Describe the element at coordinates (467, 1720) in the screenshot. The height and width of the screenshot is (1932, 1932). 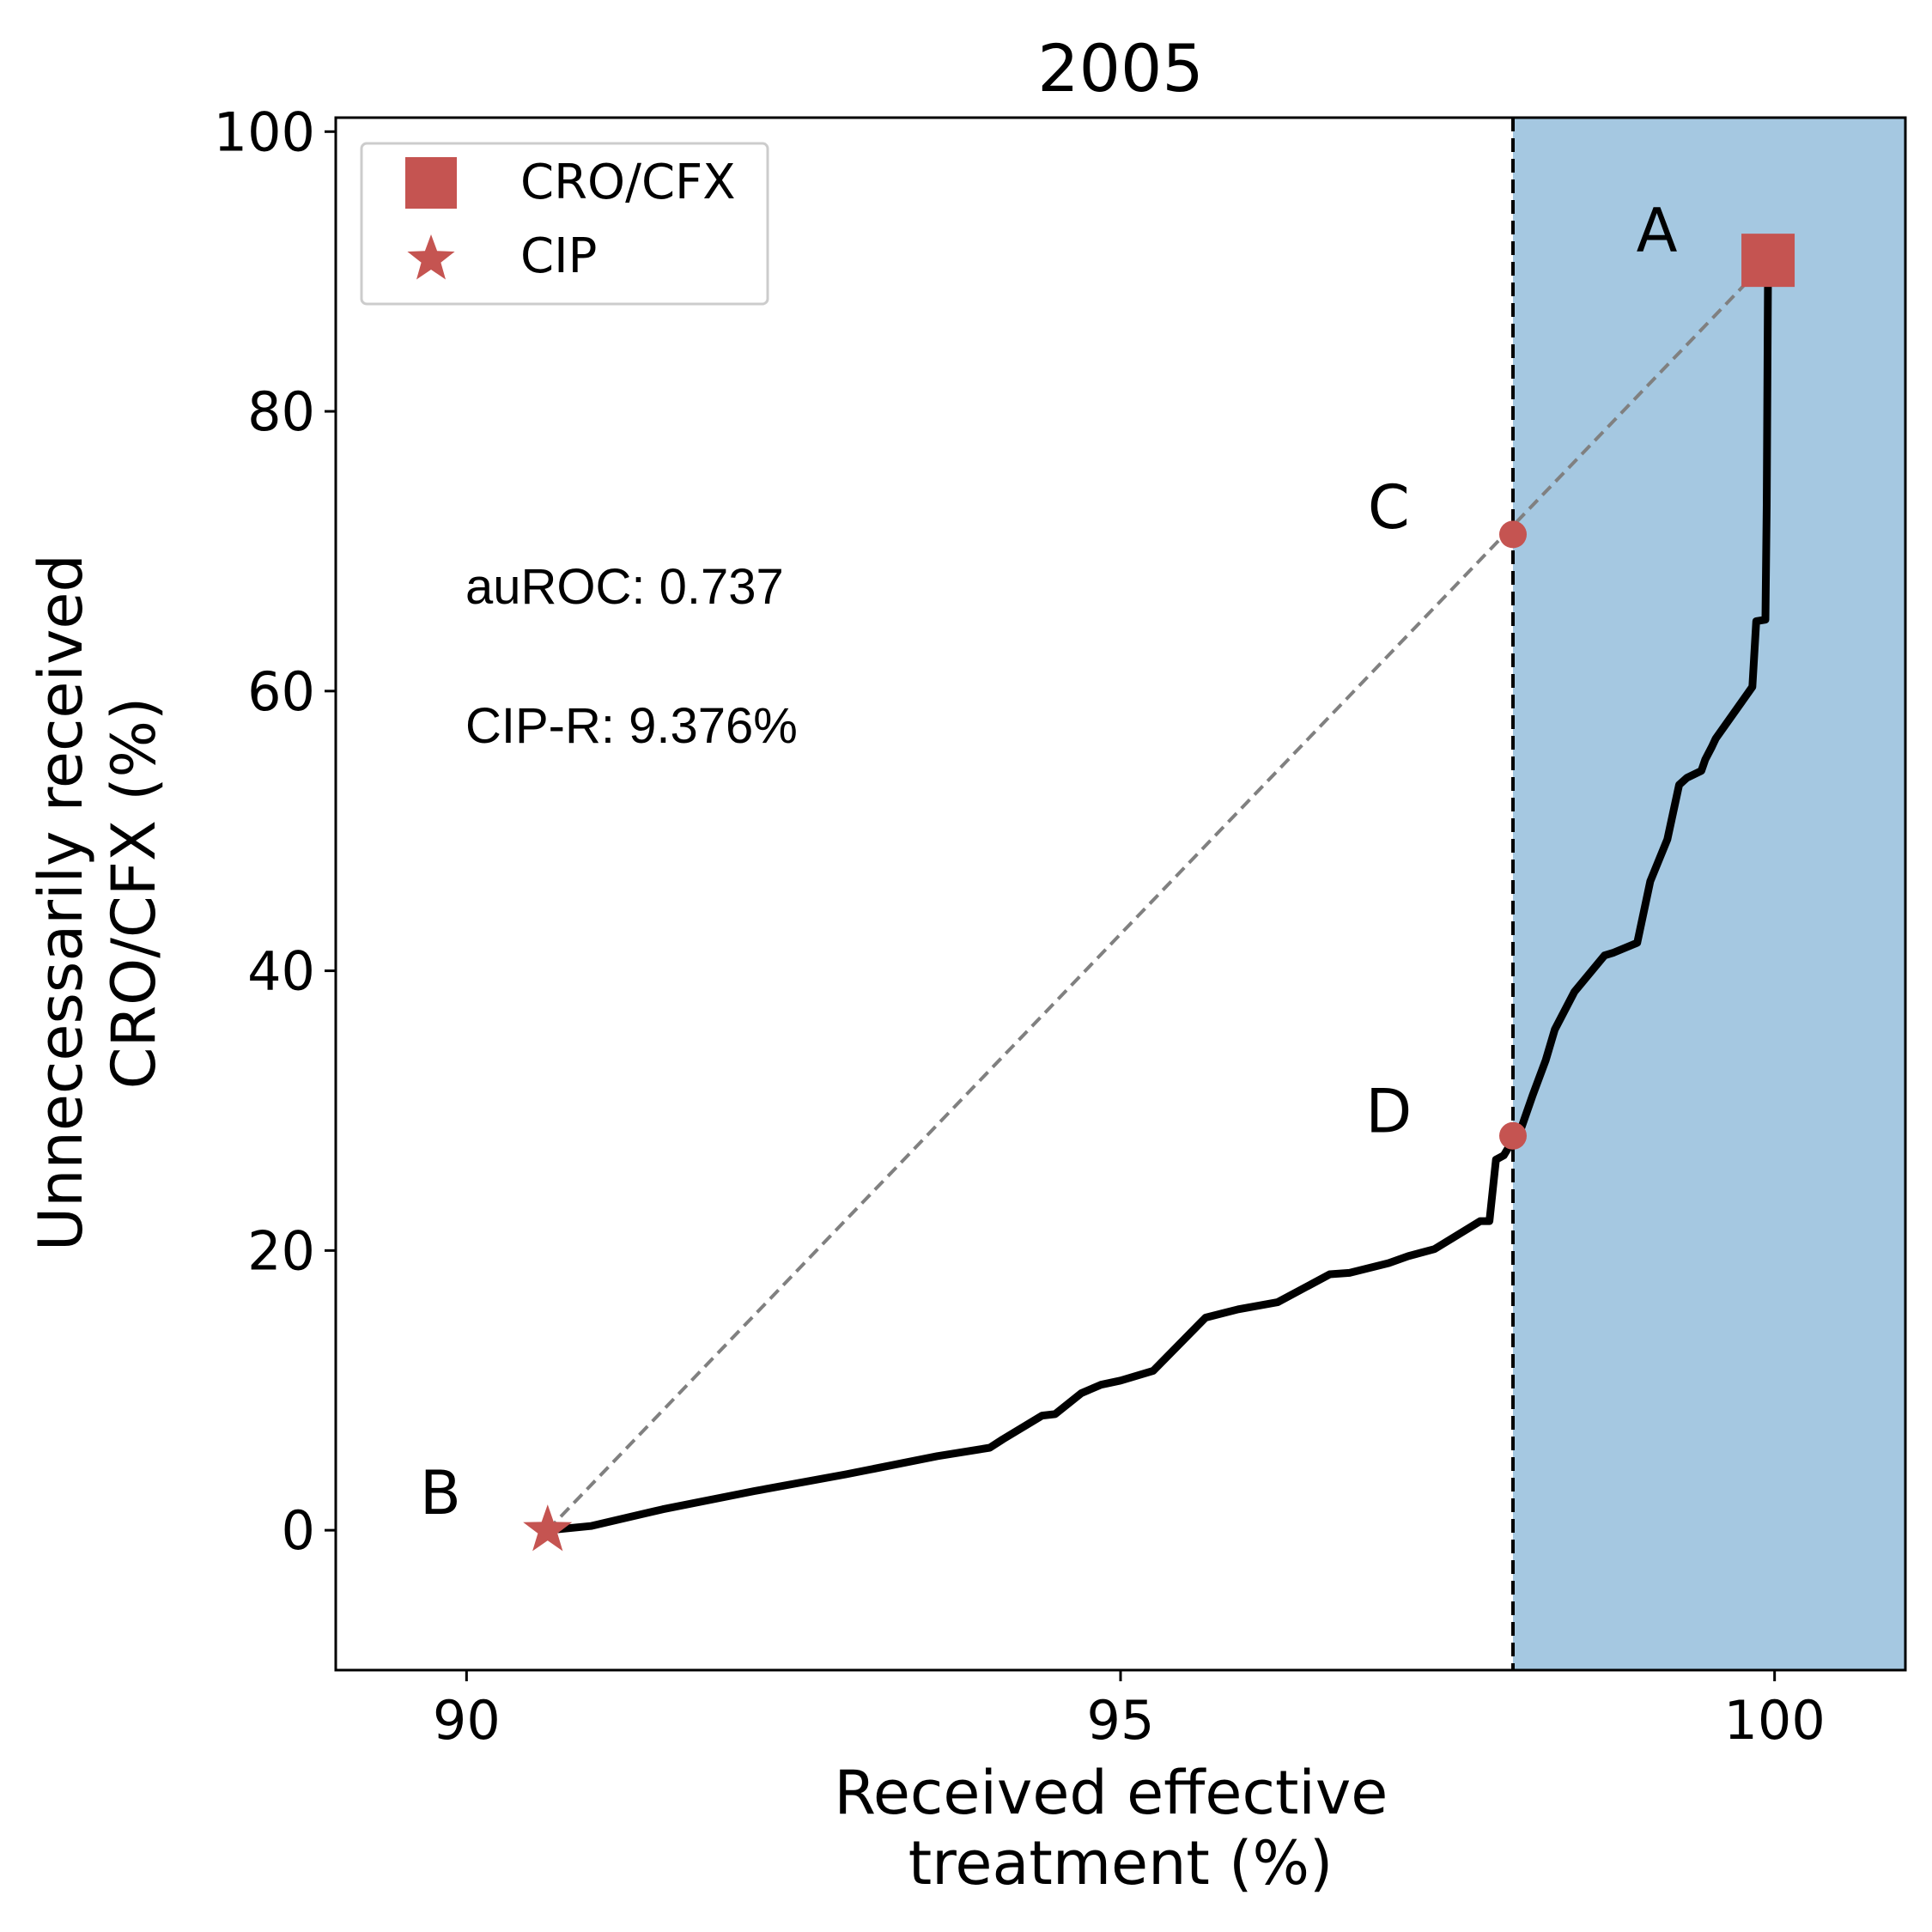
I see `x-tick-label: 90` at that location.